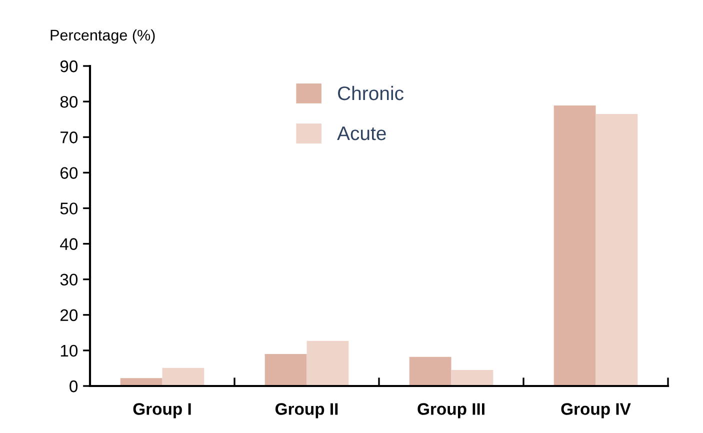  Describe the element at coordinates (69, 173) in the screenshot. I see `y-tick-label: 60` at that location.